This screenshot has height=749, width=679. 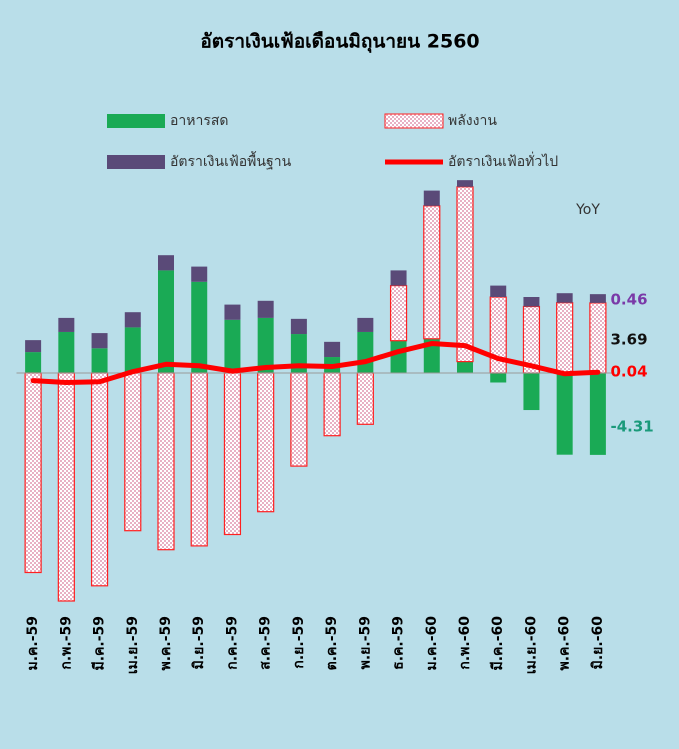 I want to click on data-label: 3.69, so click(x=629, y=340).